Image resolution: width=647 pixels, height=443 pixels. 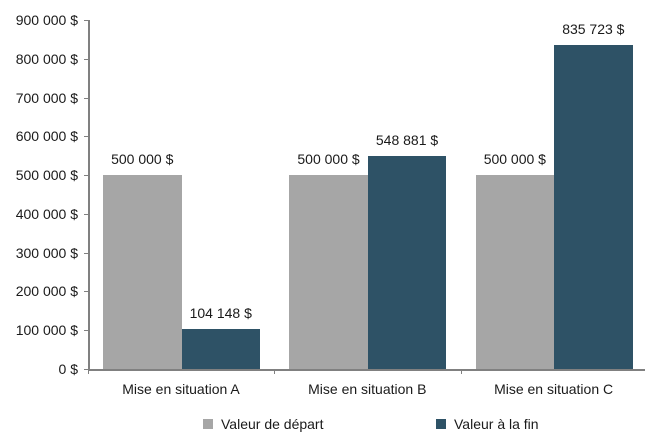 I want to click on legend: Valeur de départ Valeur à la fin, so click(x=323, y=425).